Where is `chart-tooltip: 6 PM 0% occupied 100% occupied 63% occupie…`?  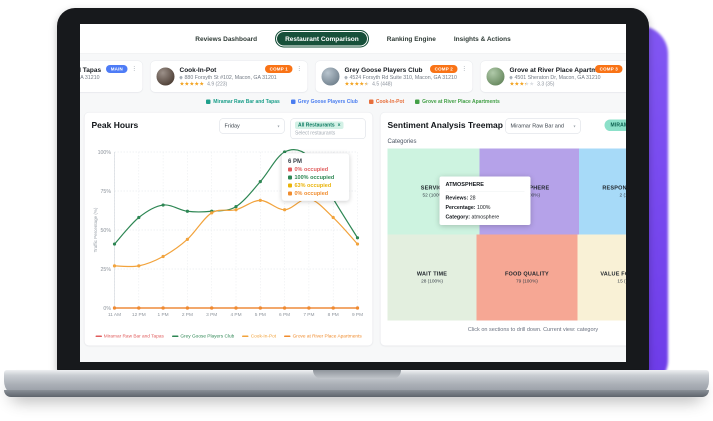 chart-tooltip: 6 PM 0% occupied 100% occupied 63% occupie… is located at coordinates (315, 177).